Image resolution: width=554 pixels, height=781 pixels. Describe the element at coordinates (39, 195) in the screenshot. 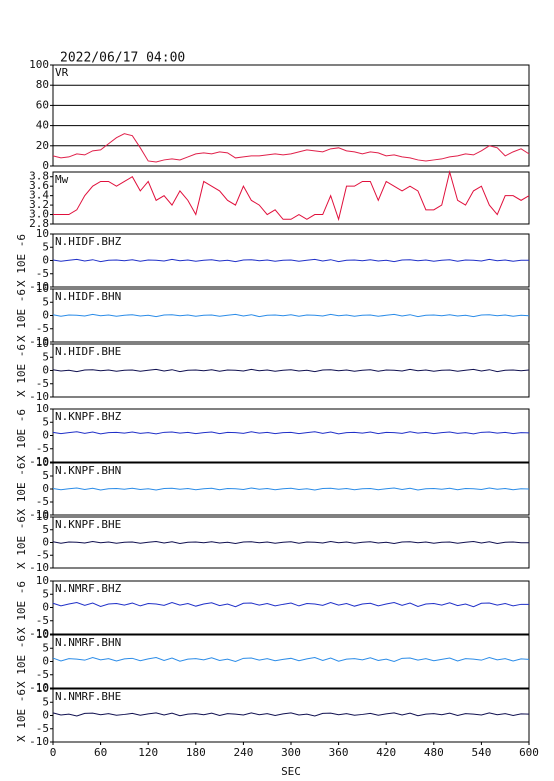

I see `y-tick-label: 3.4` at that location.